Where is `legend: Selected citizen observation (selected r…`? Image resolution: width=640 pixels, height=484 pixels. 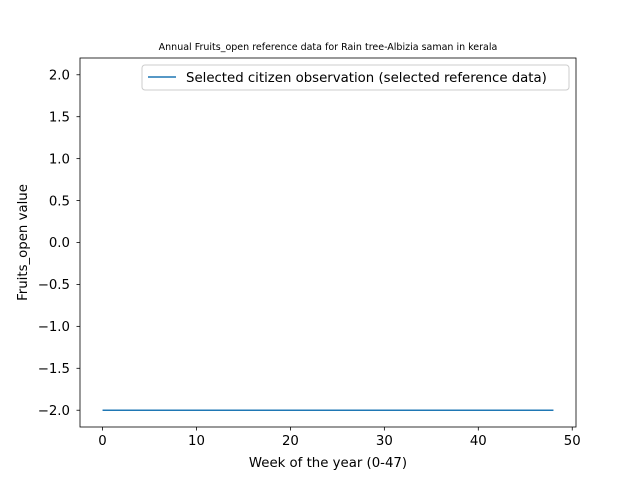
legend: Selected citizen observation (selected r… is located at coordinates (355, 77).